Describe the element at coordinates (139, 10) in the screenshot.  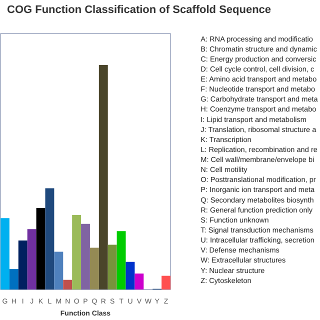
I see `chart-title: COG Function Classification of Scaffold Sequence` at that location.